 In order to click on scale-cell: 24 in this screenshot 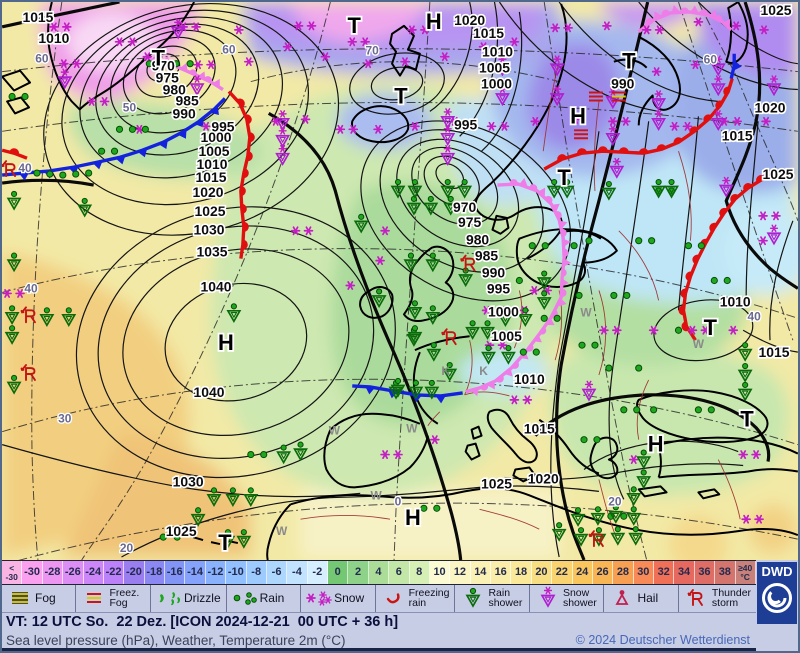, I will do `click(582, 573)`.